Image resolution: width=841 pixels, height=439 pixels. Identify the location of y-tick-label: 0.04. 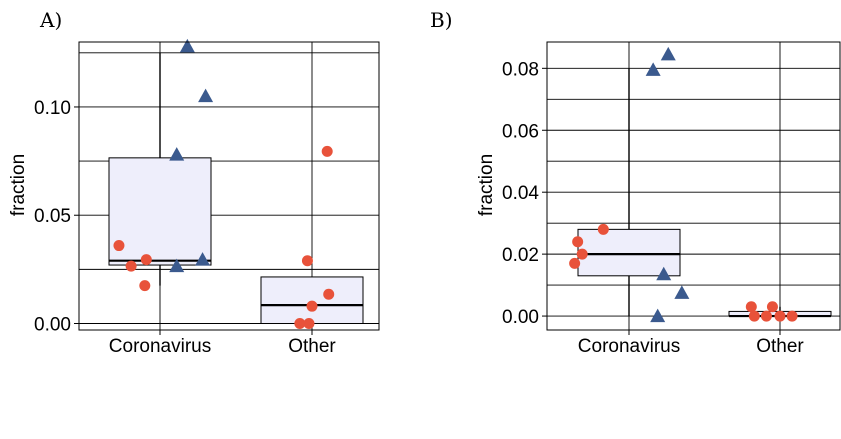
(520, 193).